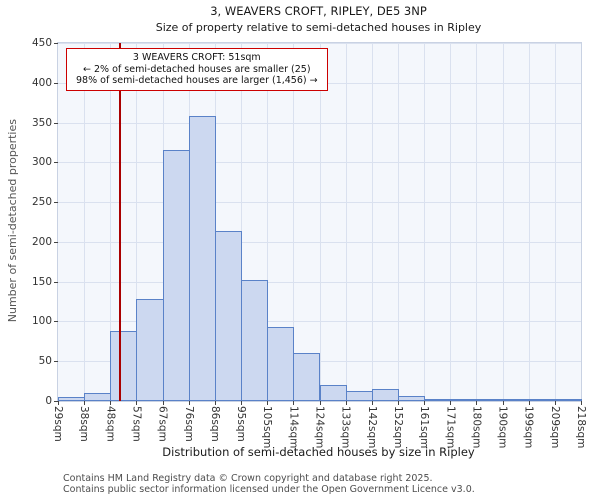 Image resolution: width=600 pixels, height=500 pixels. Describe the element at coordinates (293, 427) in the screenshot. I see `x-tick-label: 114sqm` at that location.